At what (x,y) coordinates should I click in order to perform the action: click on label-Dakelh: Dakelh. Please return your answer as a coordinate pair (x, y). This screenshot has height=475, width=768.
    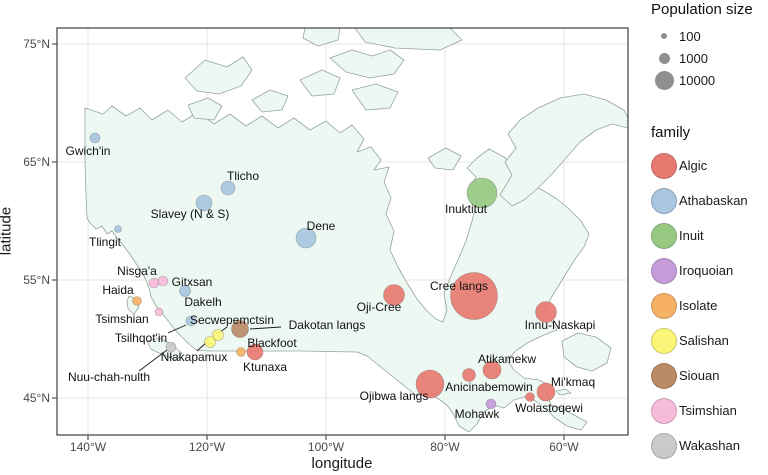
    Looking at the image, I should click on (203, 302).